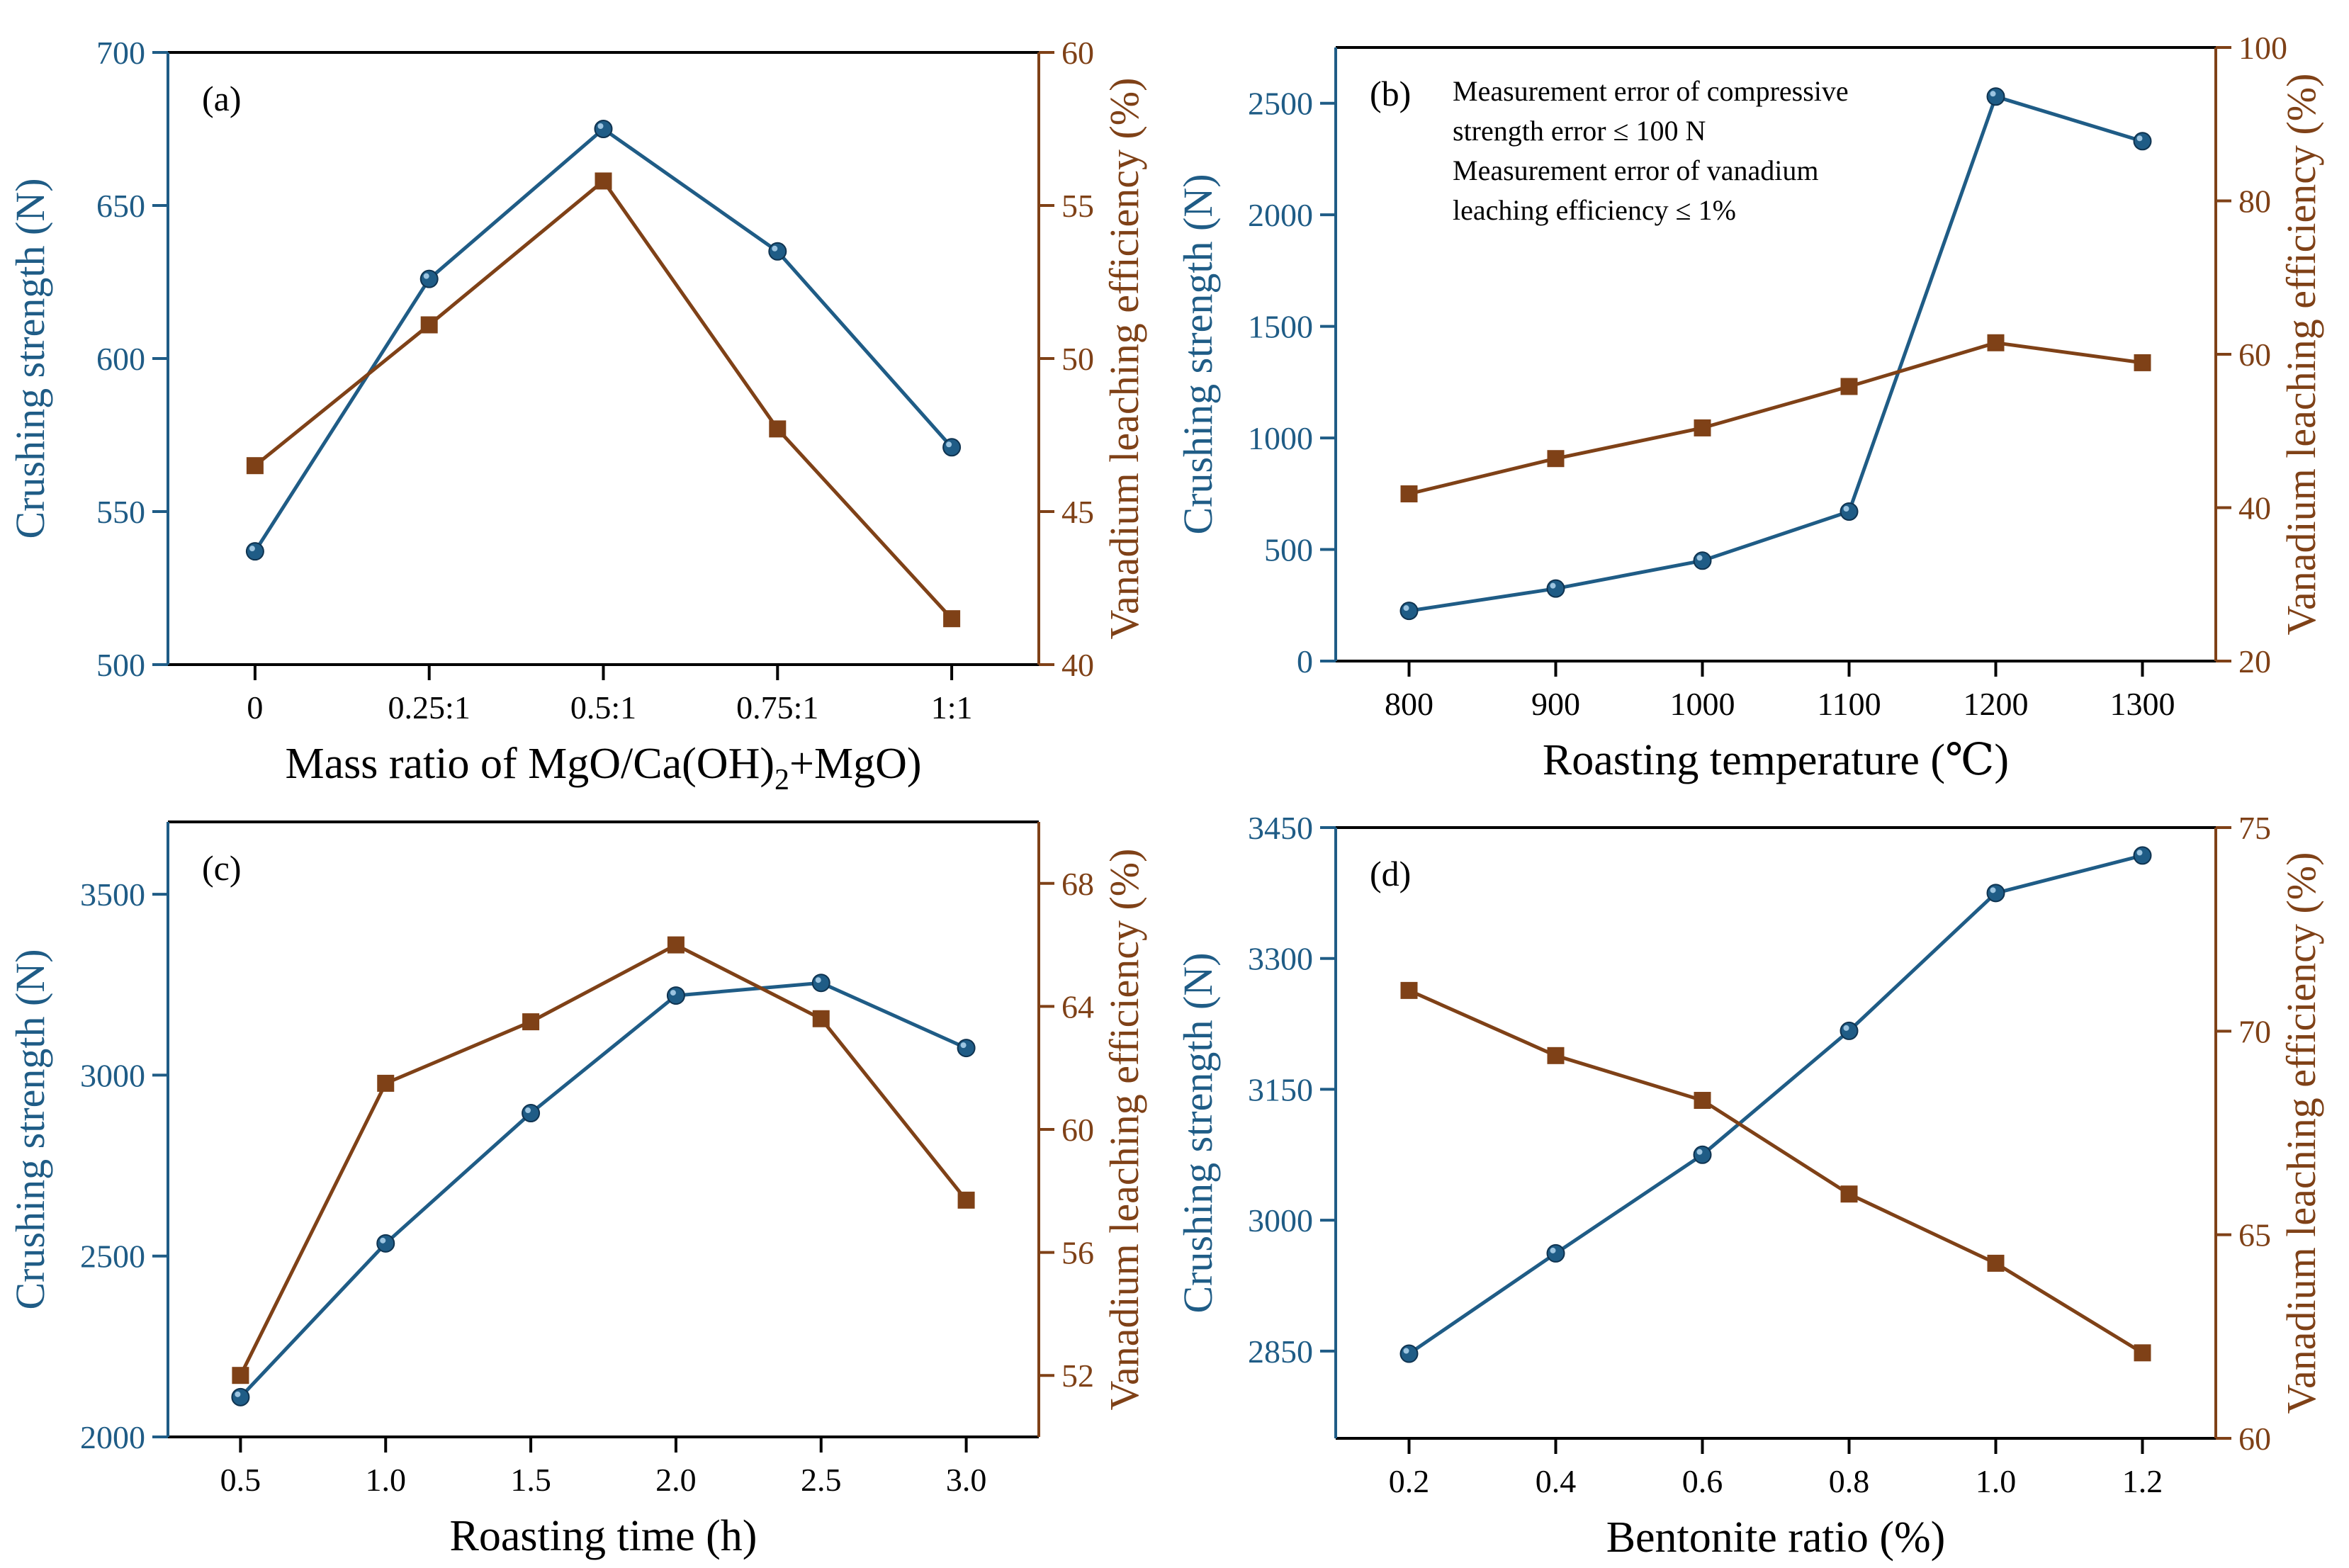  Describe the element at coordinates (1703, 1481) in the screenshot. I see `x-tick-label: 0.6` at that location.